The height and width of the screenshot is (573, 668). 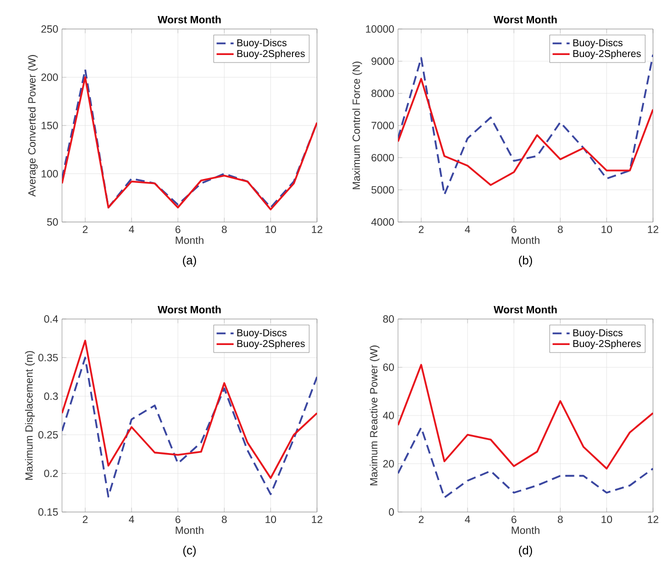 What do you see at coordinates (388, 319) in the screenshot?
I see `y-tick-label: 80` at bounding box center [388, 319].